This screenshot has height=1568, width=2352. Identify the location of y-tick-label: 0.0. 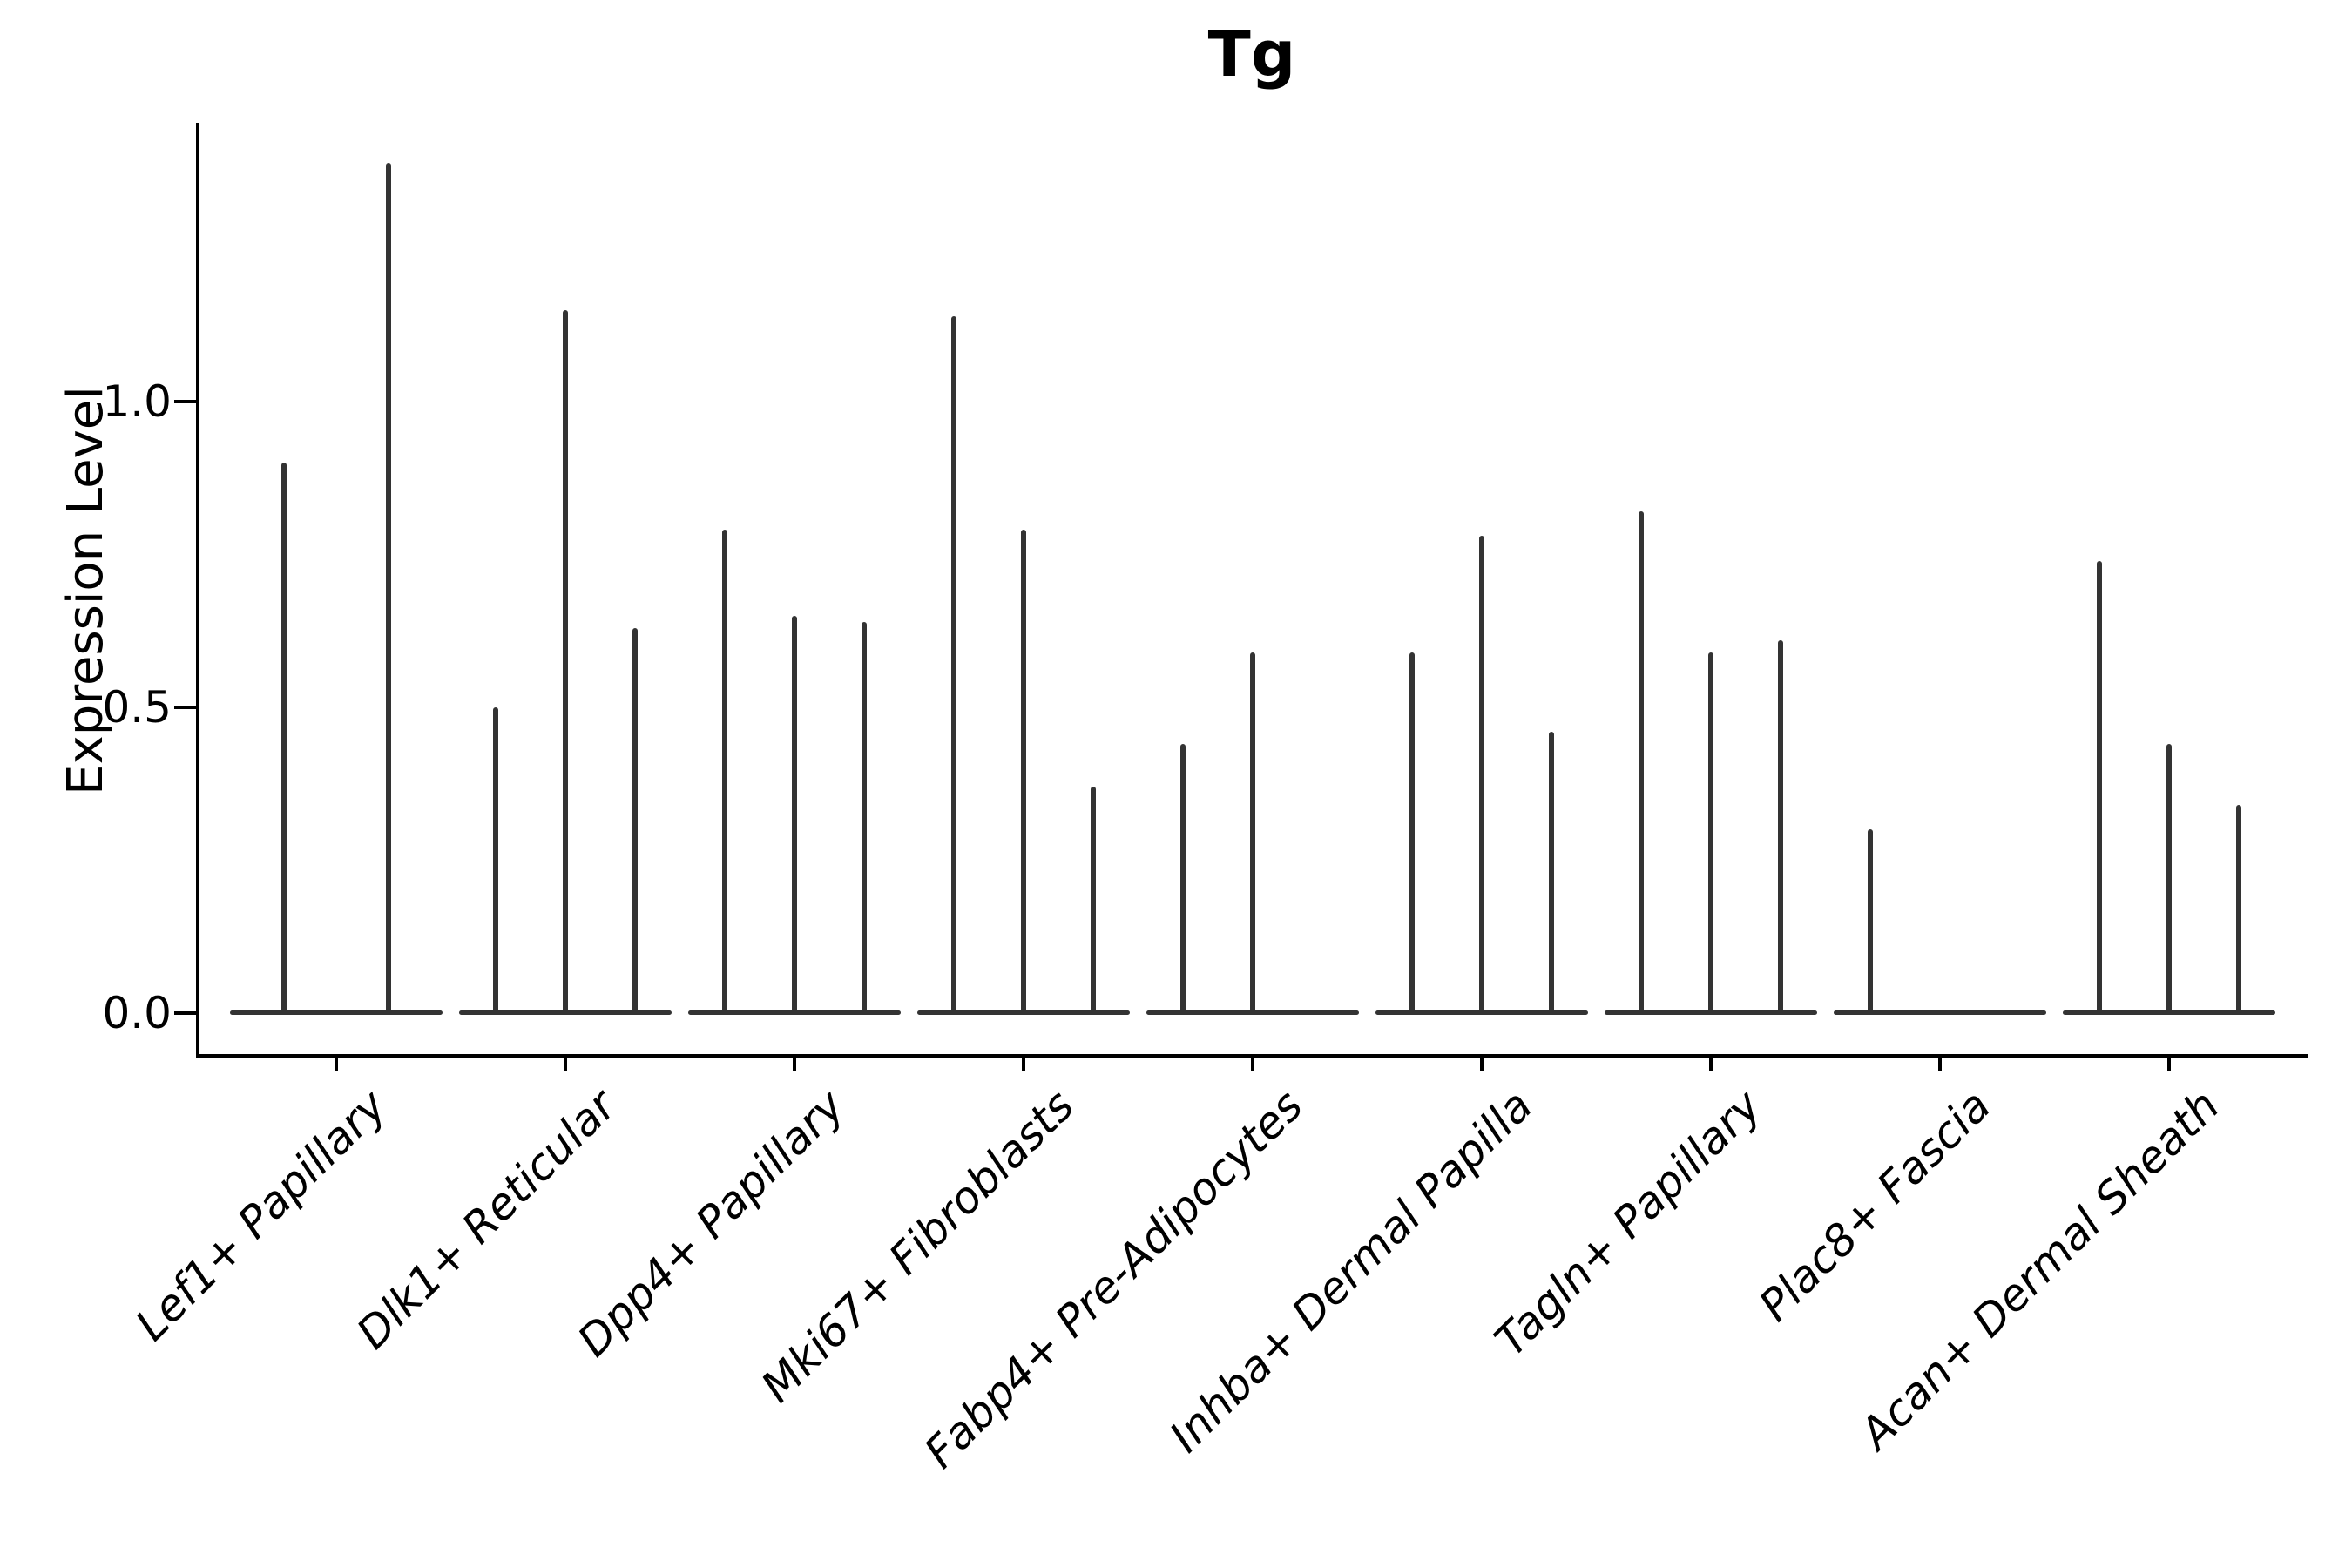
(137, 1013).